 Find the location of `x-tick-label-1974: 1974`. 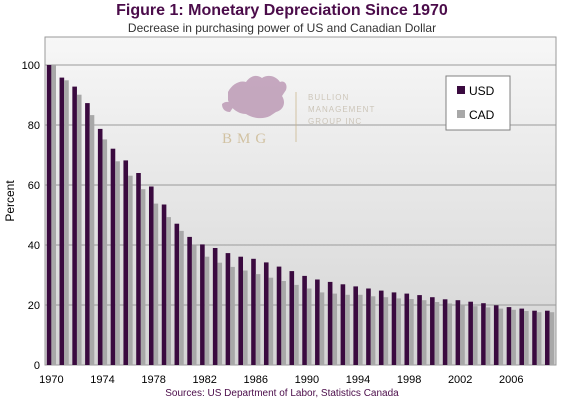

x-tick-label-1974: 1974 is located at coordinates (102, 380).